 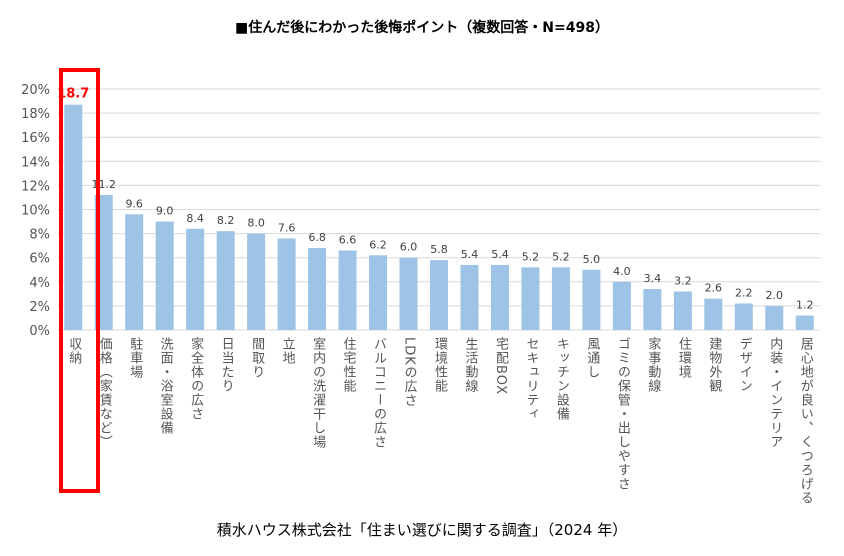 I want to click on data-label: 1.2, so click(x=805, y=305).